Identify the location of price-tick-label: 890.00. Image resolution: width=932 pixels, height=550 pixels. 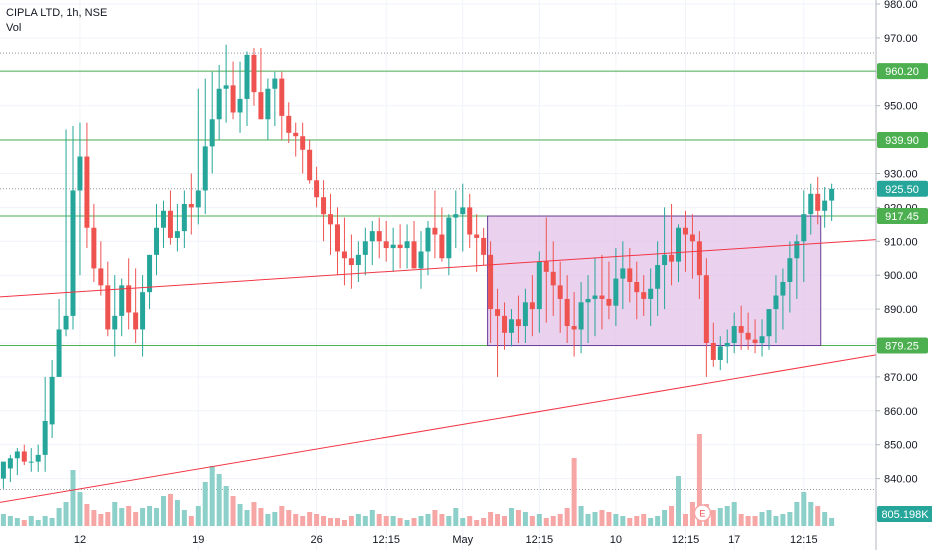
(901, 310).